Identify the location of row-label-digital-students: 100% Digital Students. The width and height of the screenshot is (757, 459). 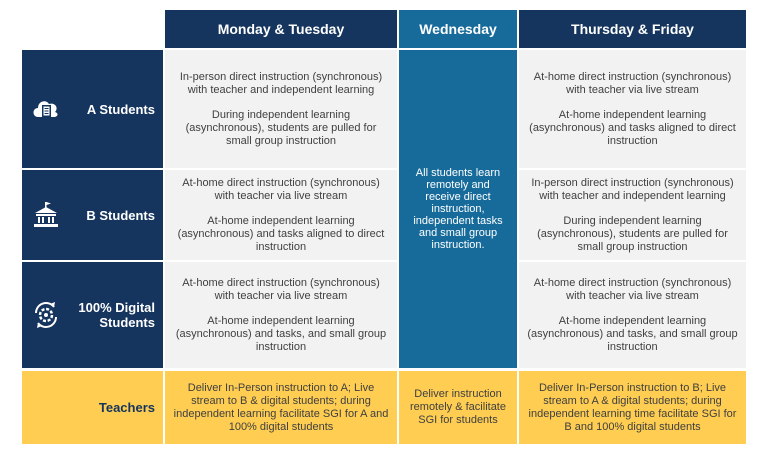
(92, 315).